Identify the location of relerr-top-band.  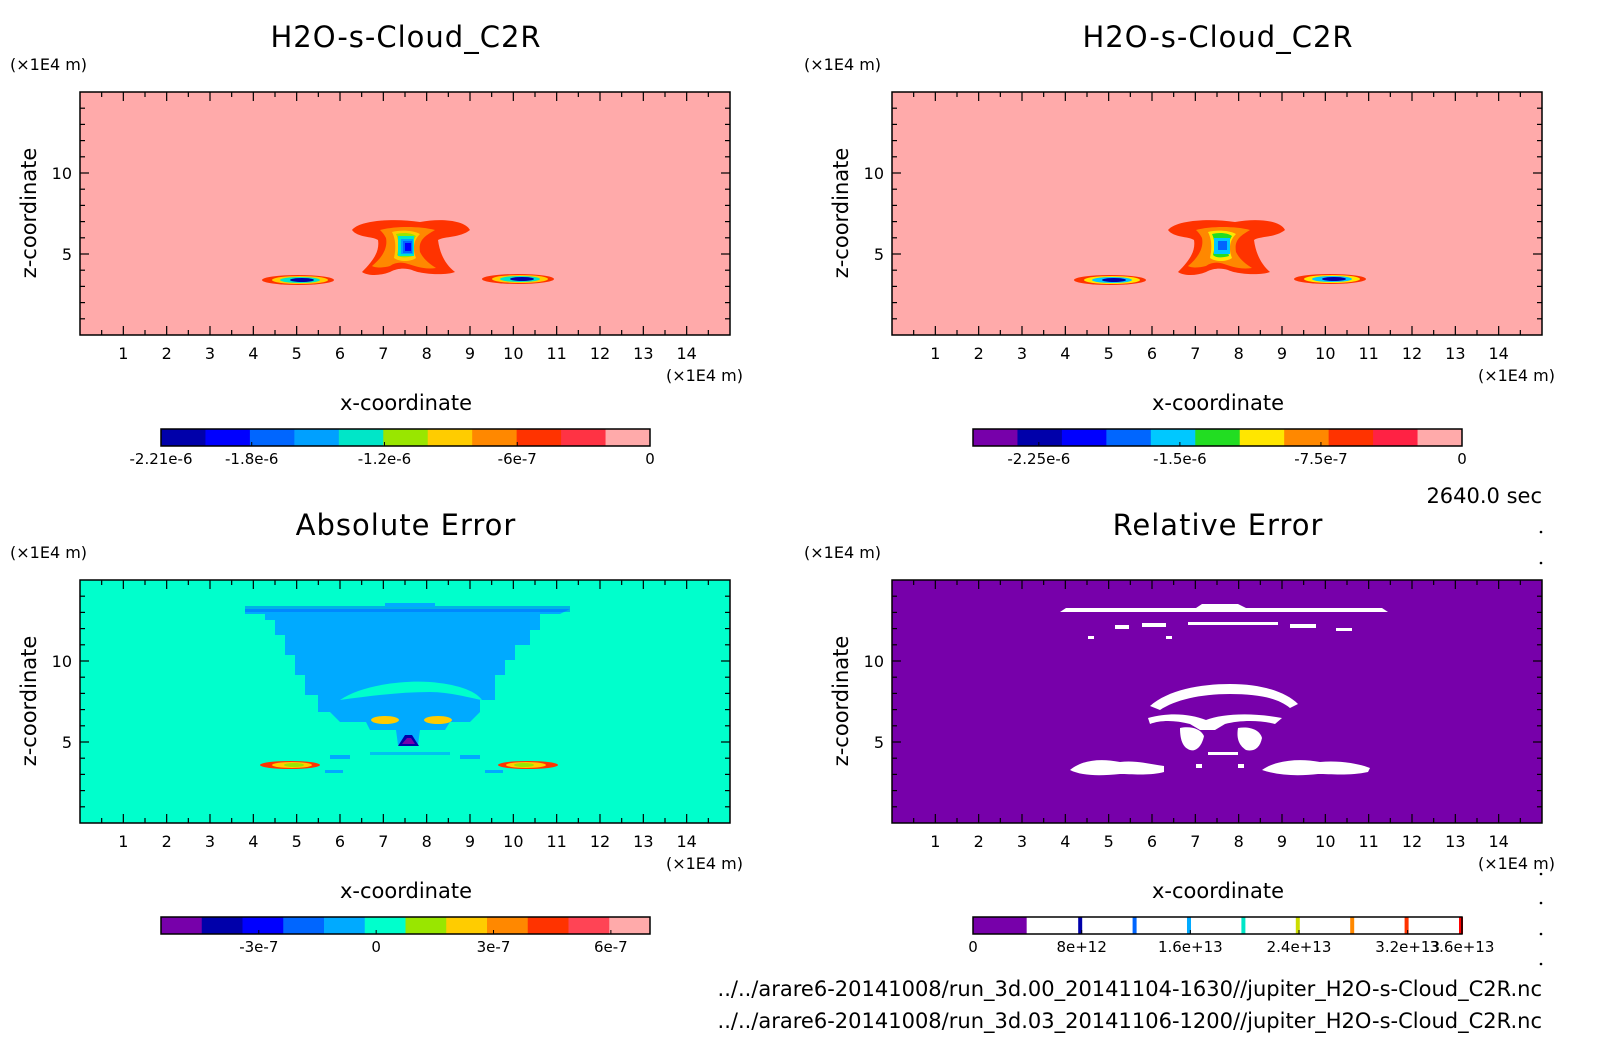
(1224, 608).